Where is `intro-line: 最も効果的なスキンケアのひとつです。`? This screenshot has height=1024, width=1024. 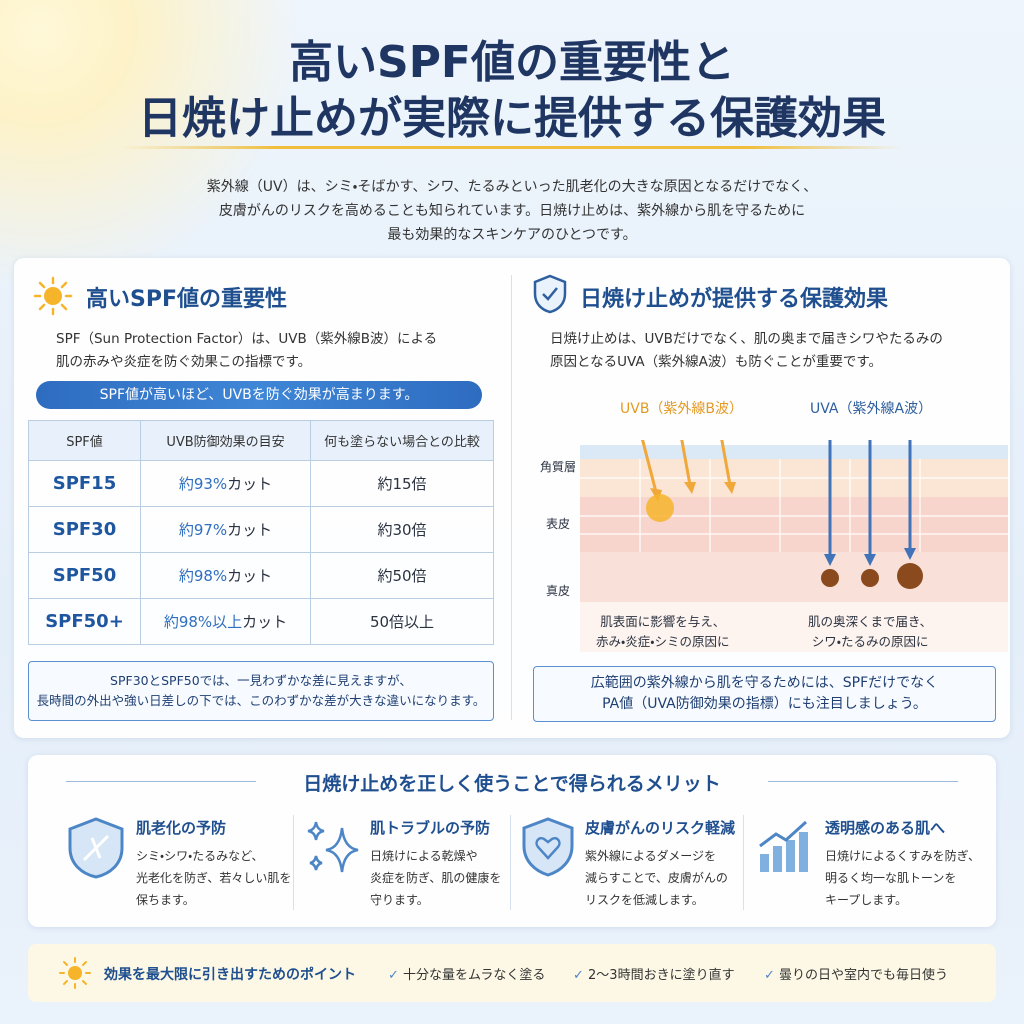
intro-line: 最も効果的なスキンケアのひとつです。 is located at coordinates (512, 235).